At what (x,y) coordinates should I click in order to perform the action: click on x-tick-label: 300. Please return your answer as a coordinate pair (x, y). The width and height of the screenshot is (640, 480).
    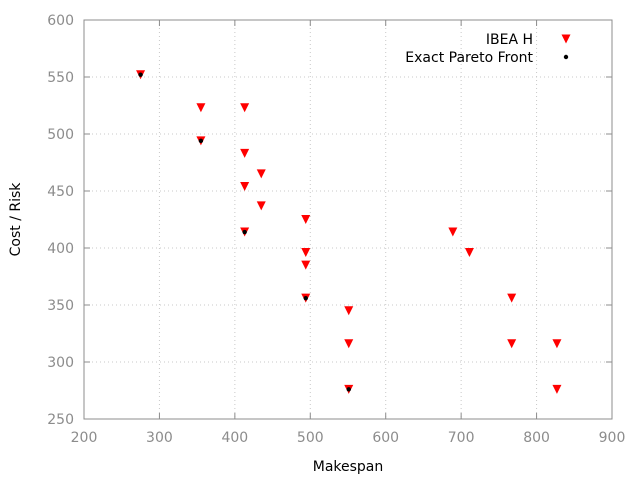
    Looking at the image, I should click on (159, 438).